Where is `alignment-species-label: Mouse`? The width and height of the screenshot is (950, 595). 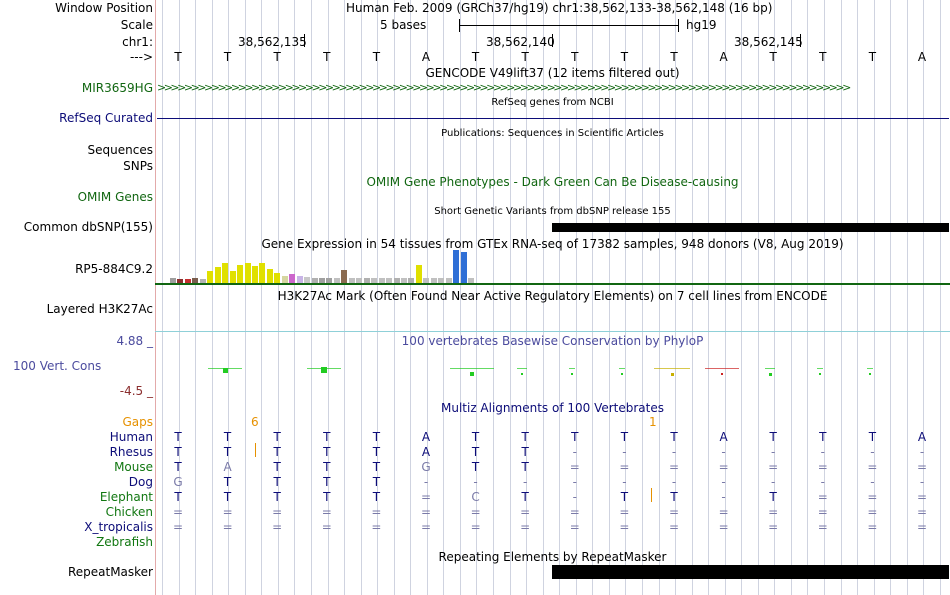
alignment-species-label: Mouse is located at coordinates (133, 467).